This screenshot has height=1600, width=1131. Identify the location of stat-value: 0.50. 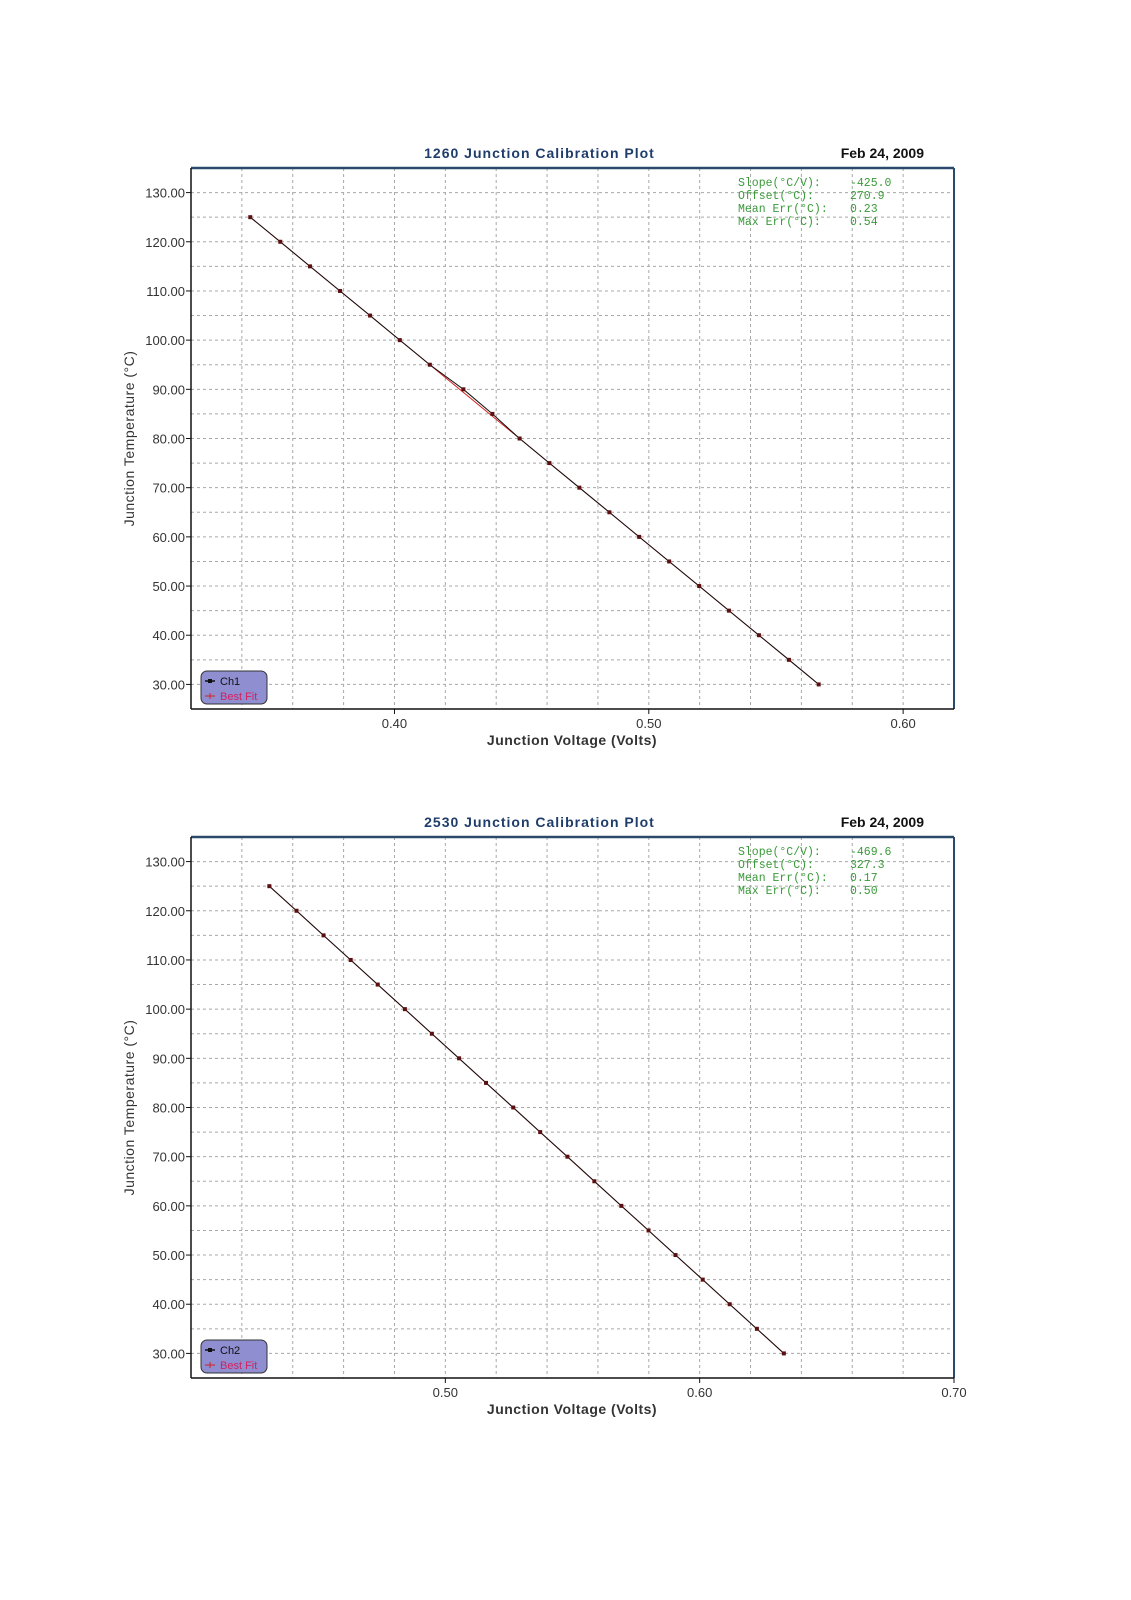
(864, 891).